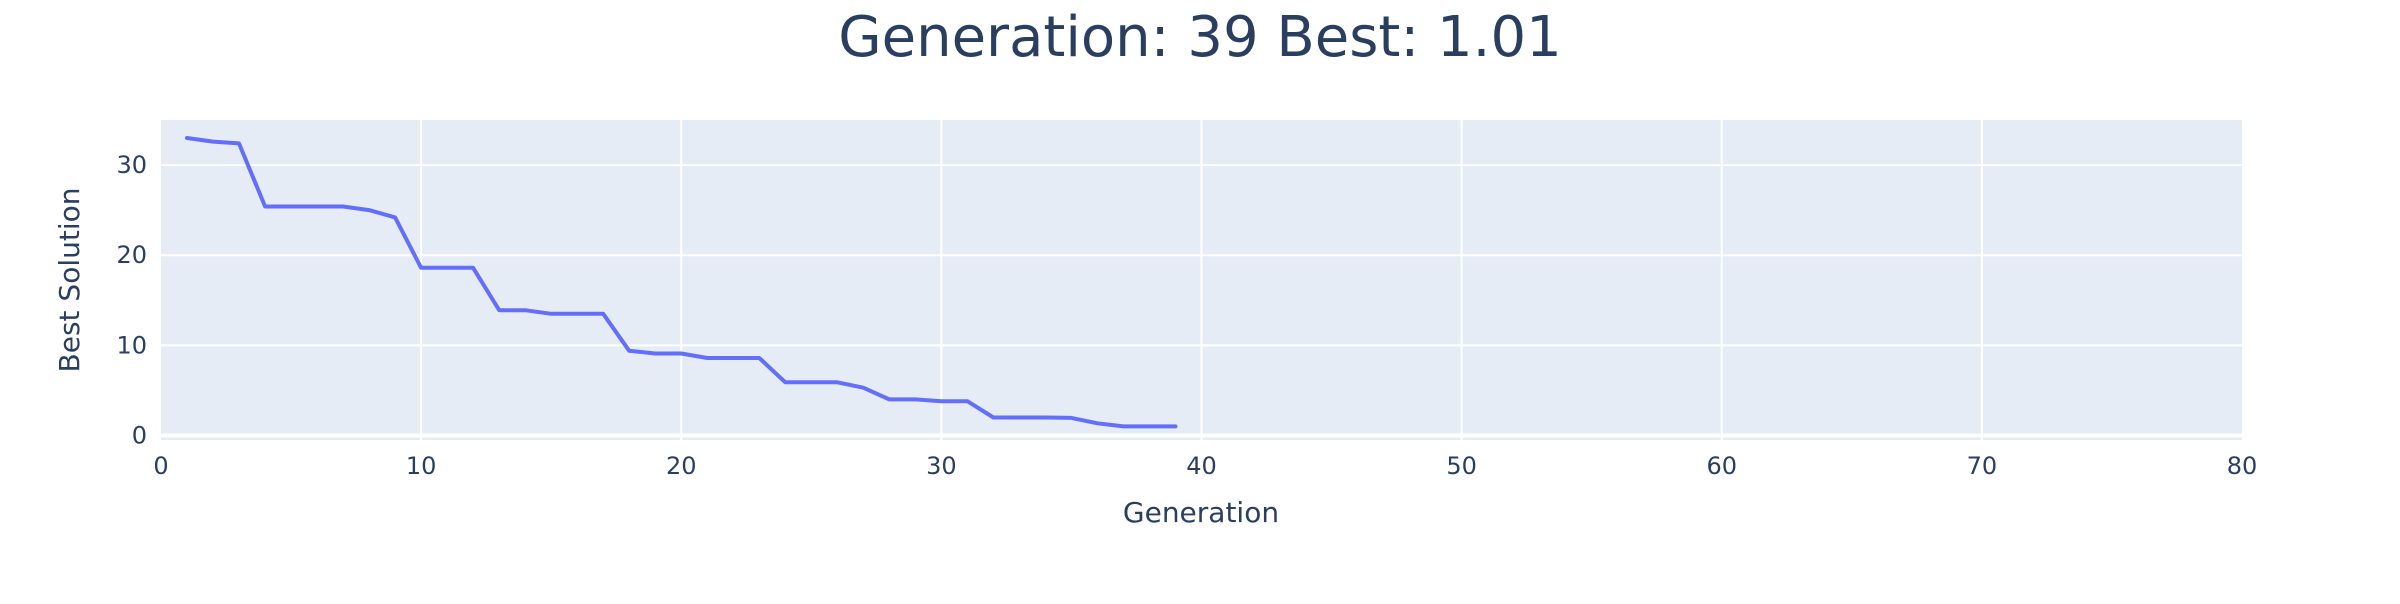 This screenshot has width=2400, height=604. What do you see at coordinates (1201, 466) in the screenshot?
I see `x-tick-label: 40` at bounding box center [1201, 466].